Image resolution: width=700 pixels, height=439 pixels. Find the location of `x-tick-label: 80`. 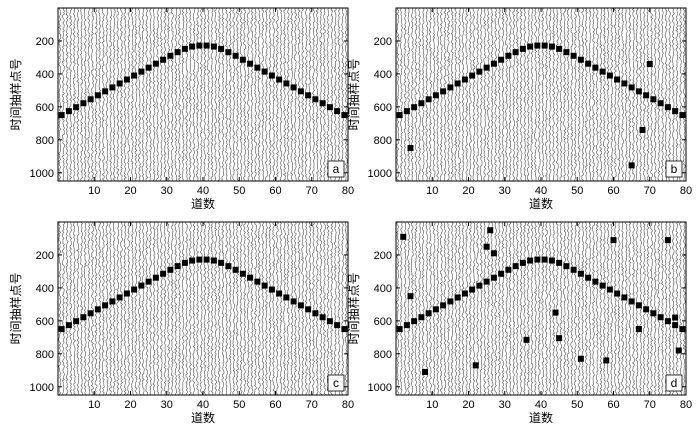

x-tick-label: 80 is located at coordinates (686, 405).